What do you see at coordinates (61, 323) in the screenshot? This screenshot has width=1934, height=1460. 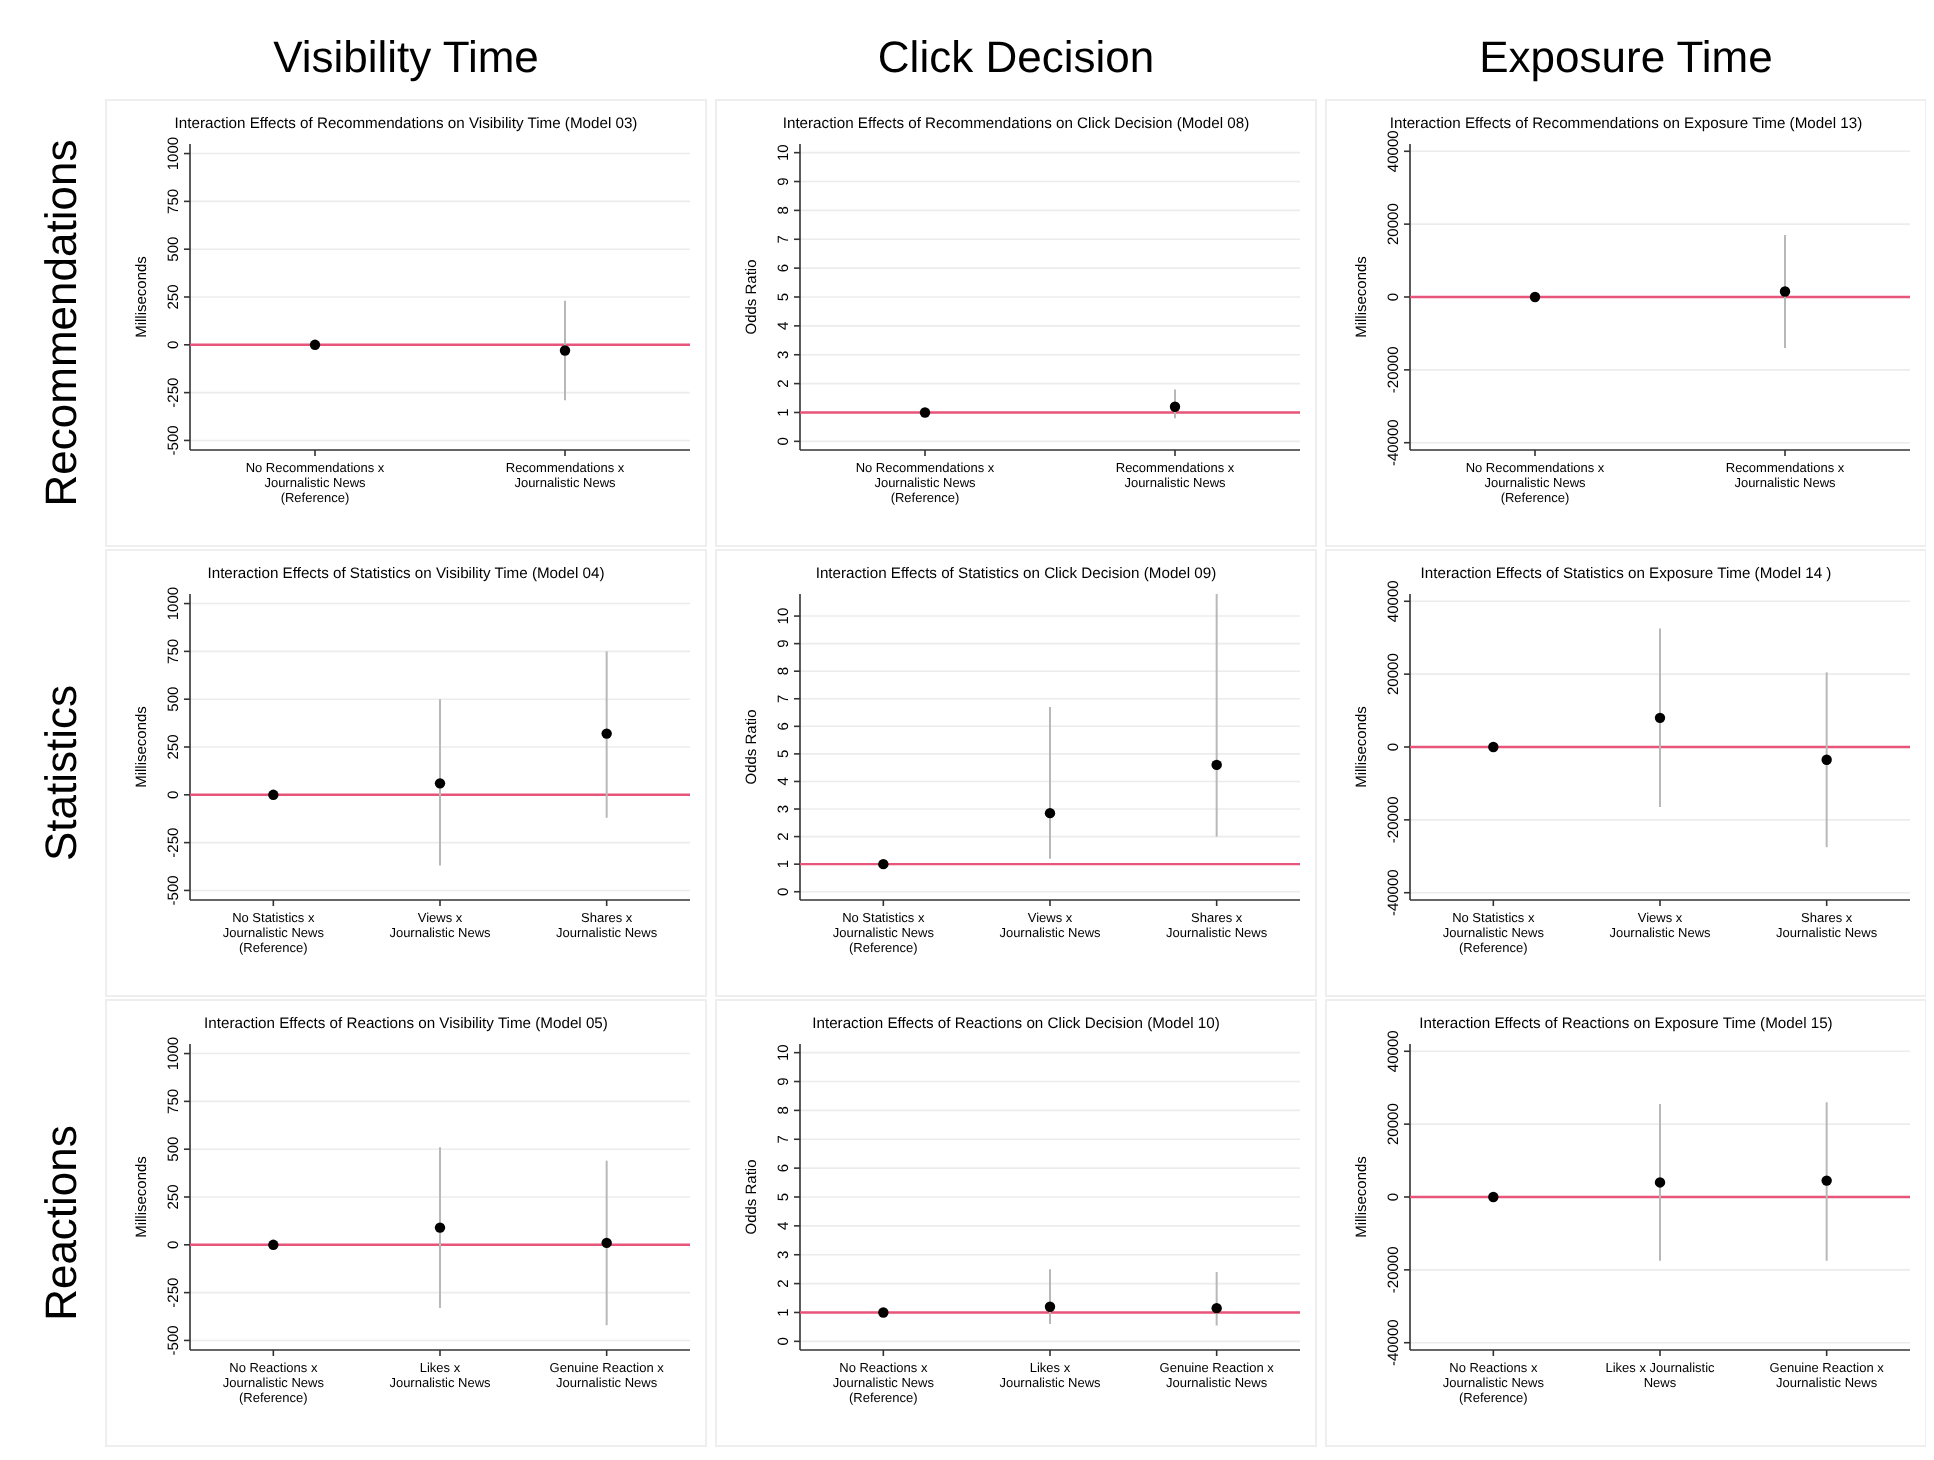 I see `text: Recommendations` at bounding box center [61, 323].